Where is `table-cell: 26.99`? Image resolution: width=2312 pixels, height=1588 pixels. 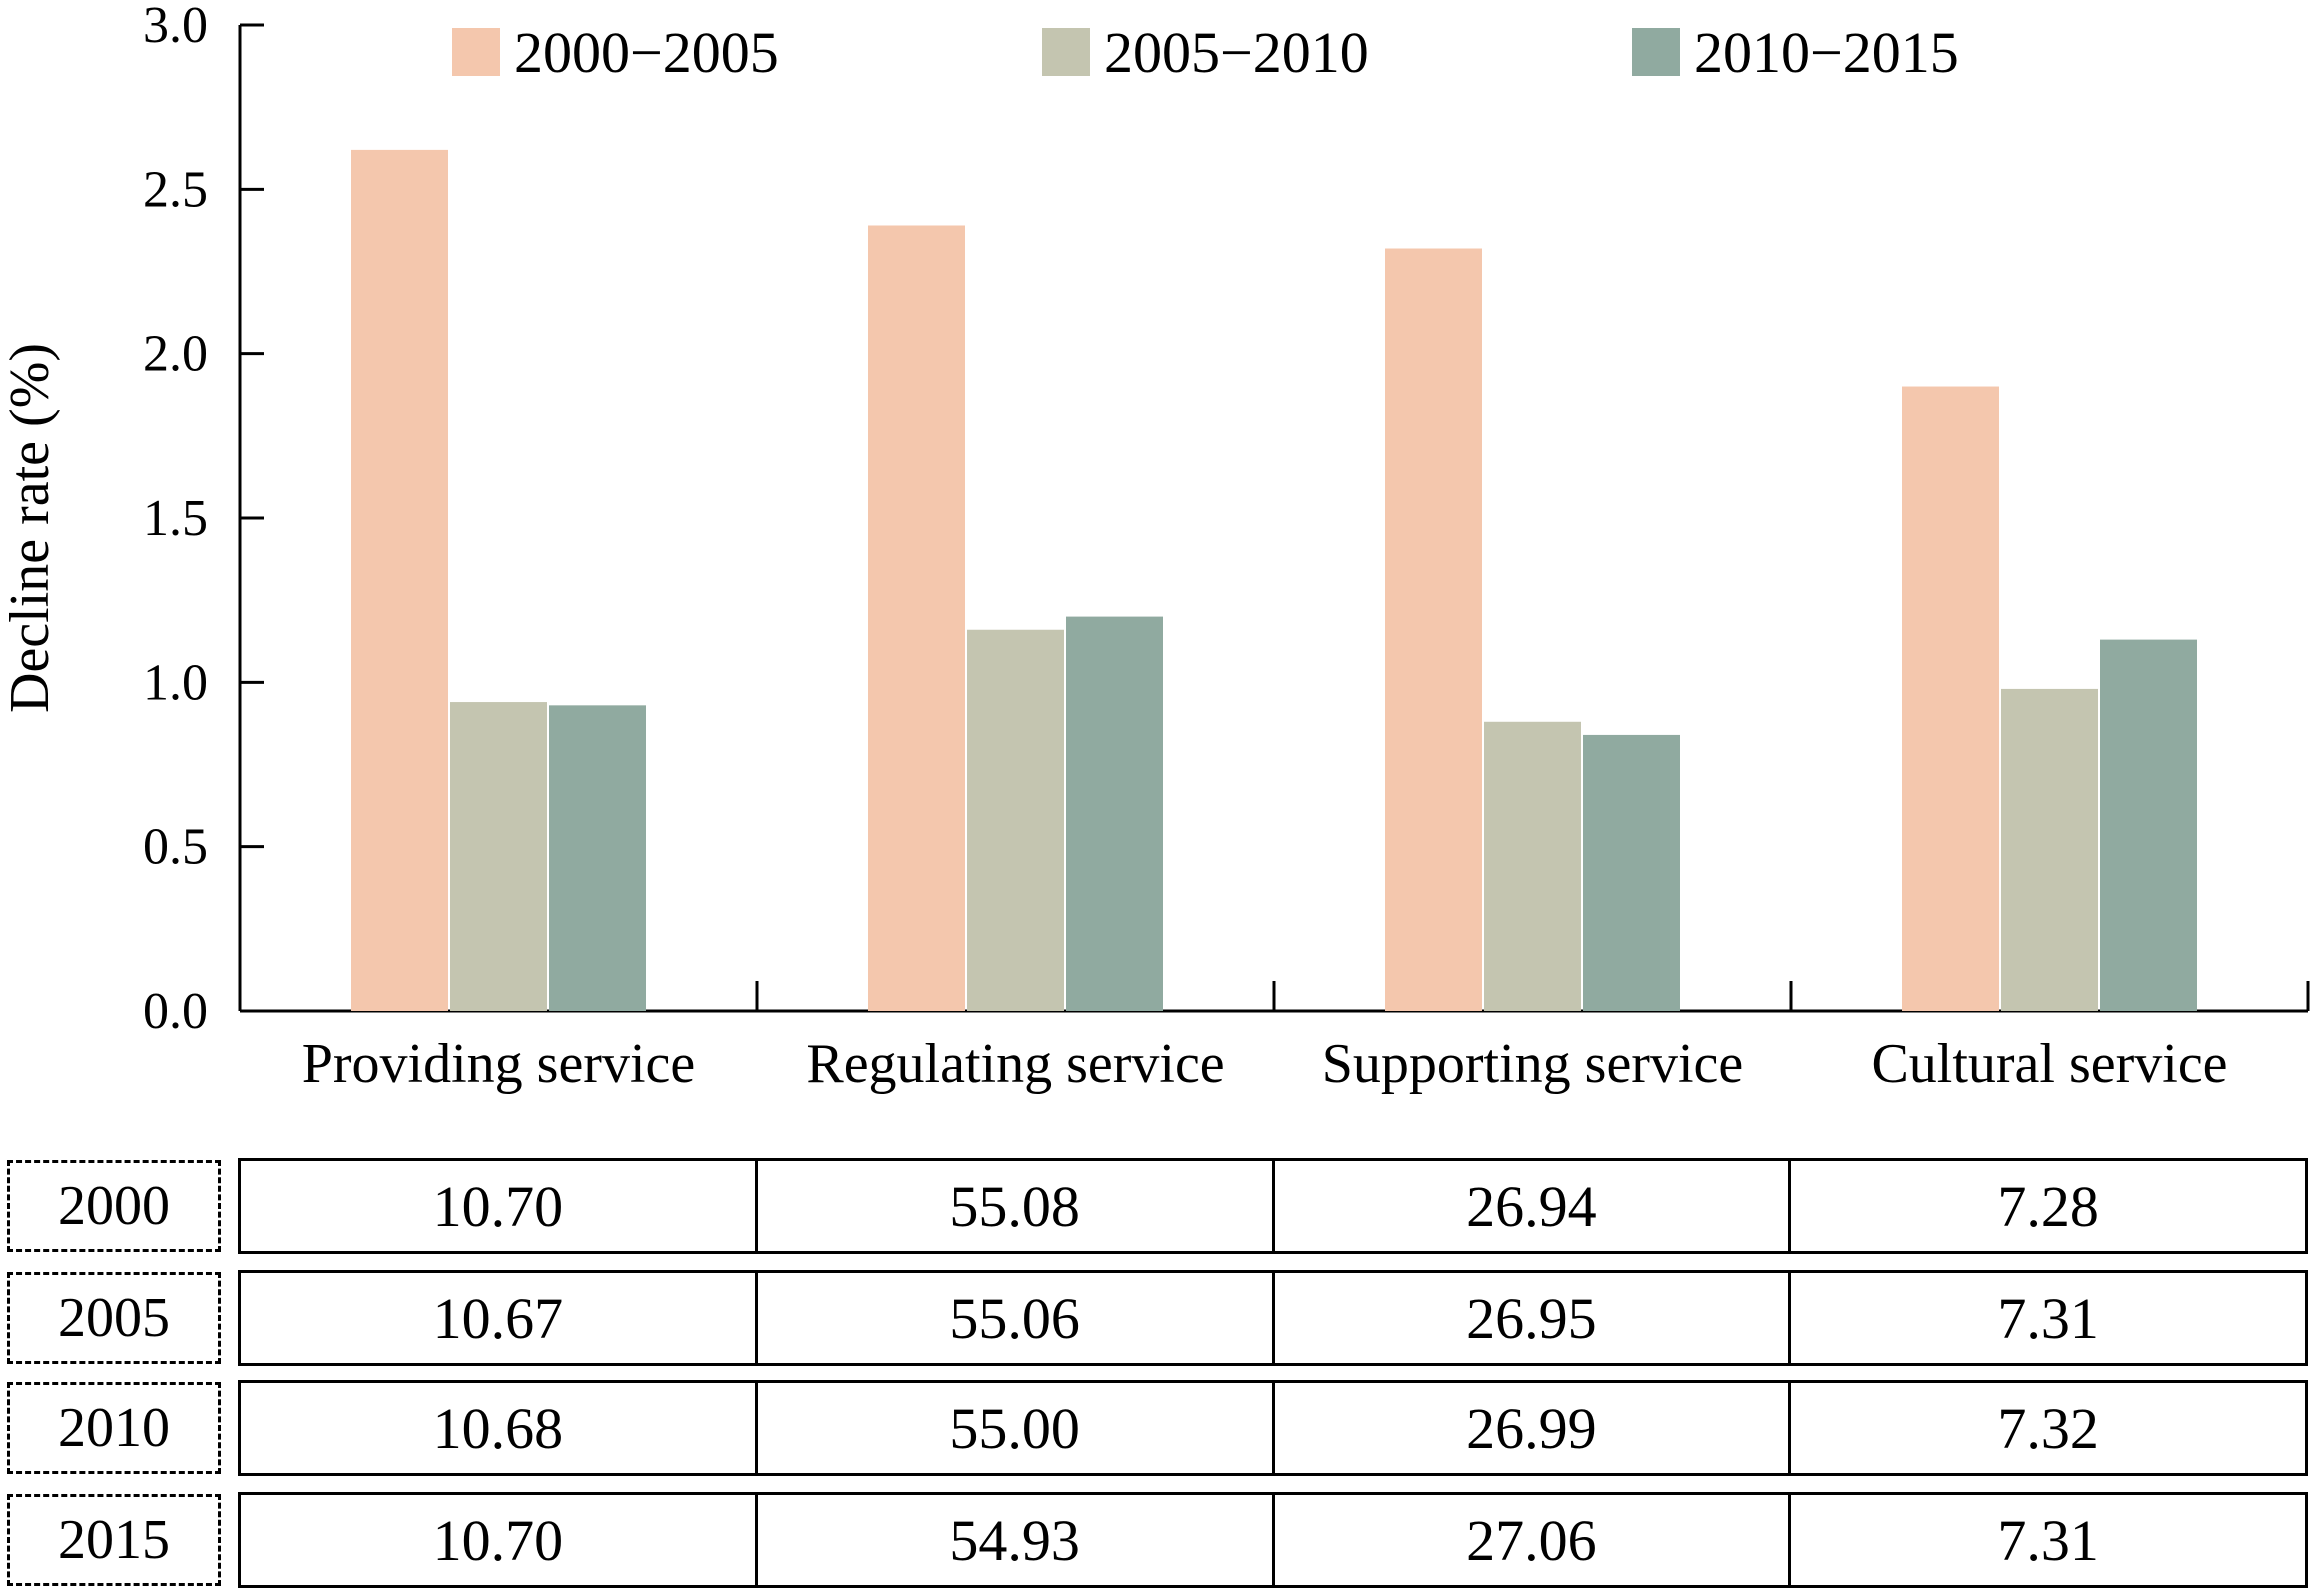 table-cell: 26.99 is located at coordinates (1531, 1428).